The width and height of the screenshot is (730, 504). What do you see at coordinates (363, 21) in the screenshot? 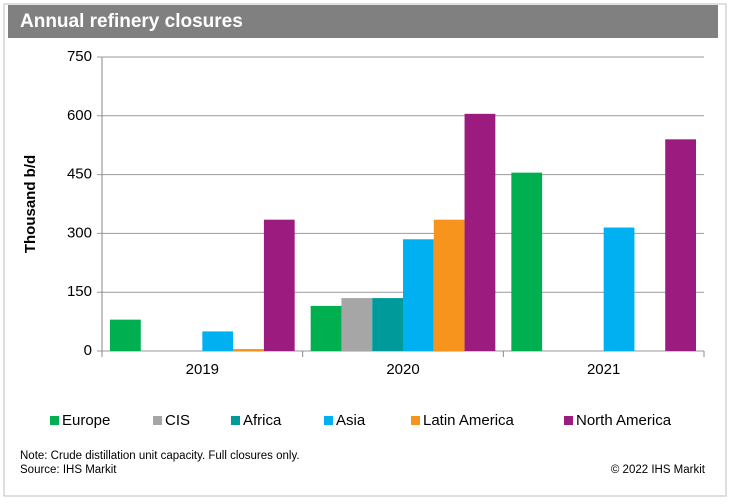
I see `header-bar` at bounding box center [363, 21].